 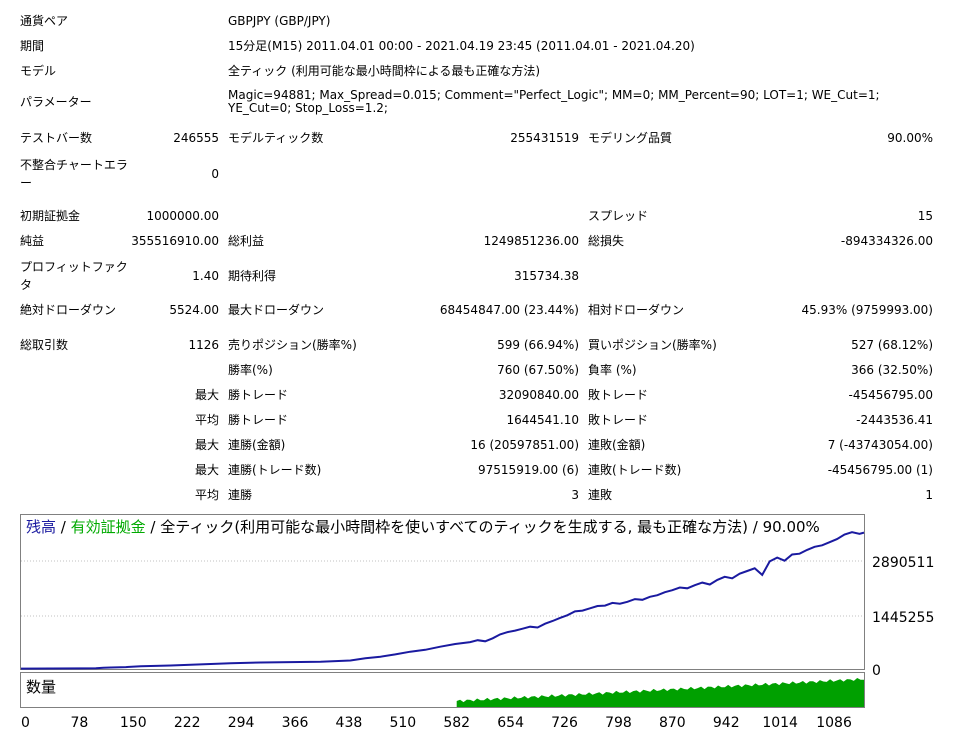 What do you see at coordinates (182, 216) in the screenshot?
I see `deposit-value: 1000000.00` at bounding box center [182, 216].